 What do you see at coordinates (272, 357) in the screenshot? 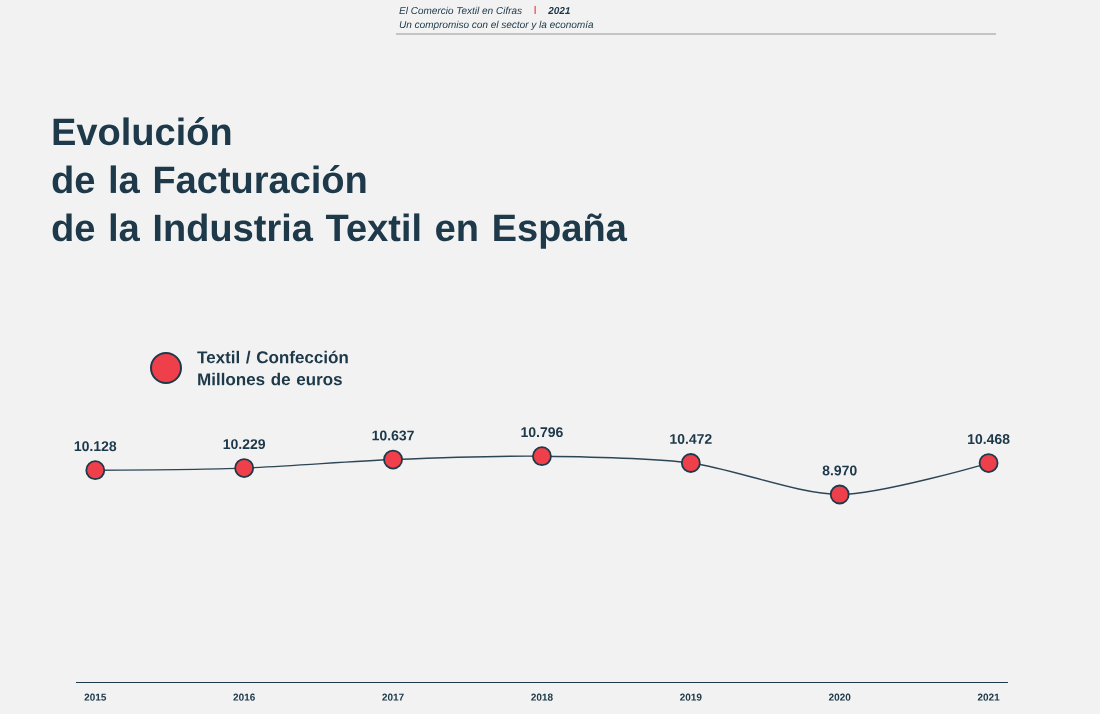
I see `legend-label: Textil / Confección` at bounding box center [272, 357].